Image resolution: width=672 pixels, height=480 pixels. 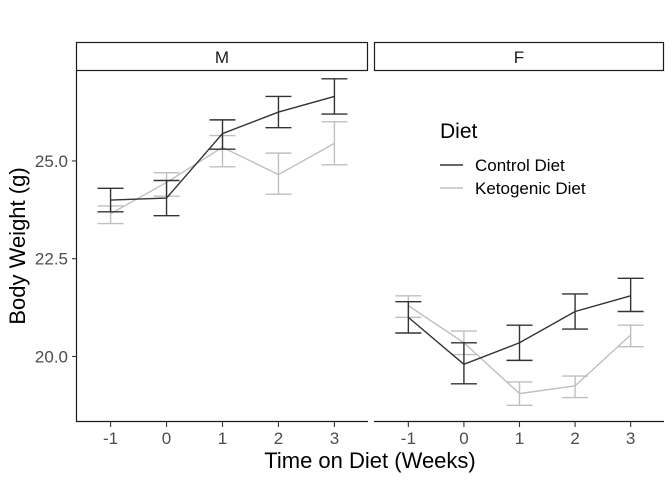 What do you see at coordinates (520, 165) in the screenshot?
I see `legend-label-control: Control Diet` at bounding box center [520, 165].